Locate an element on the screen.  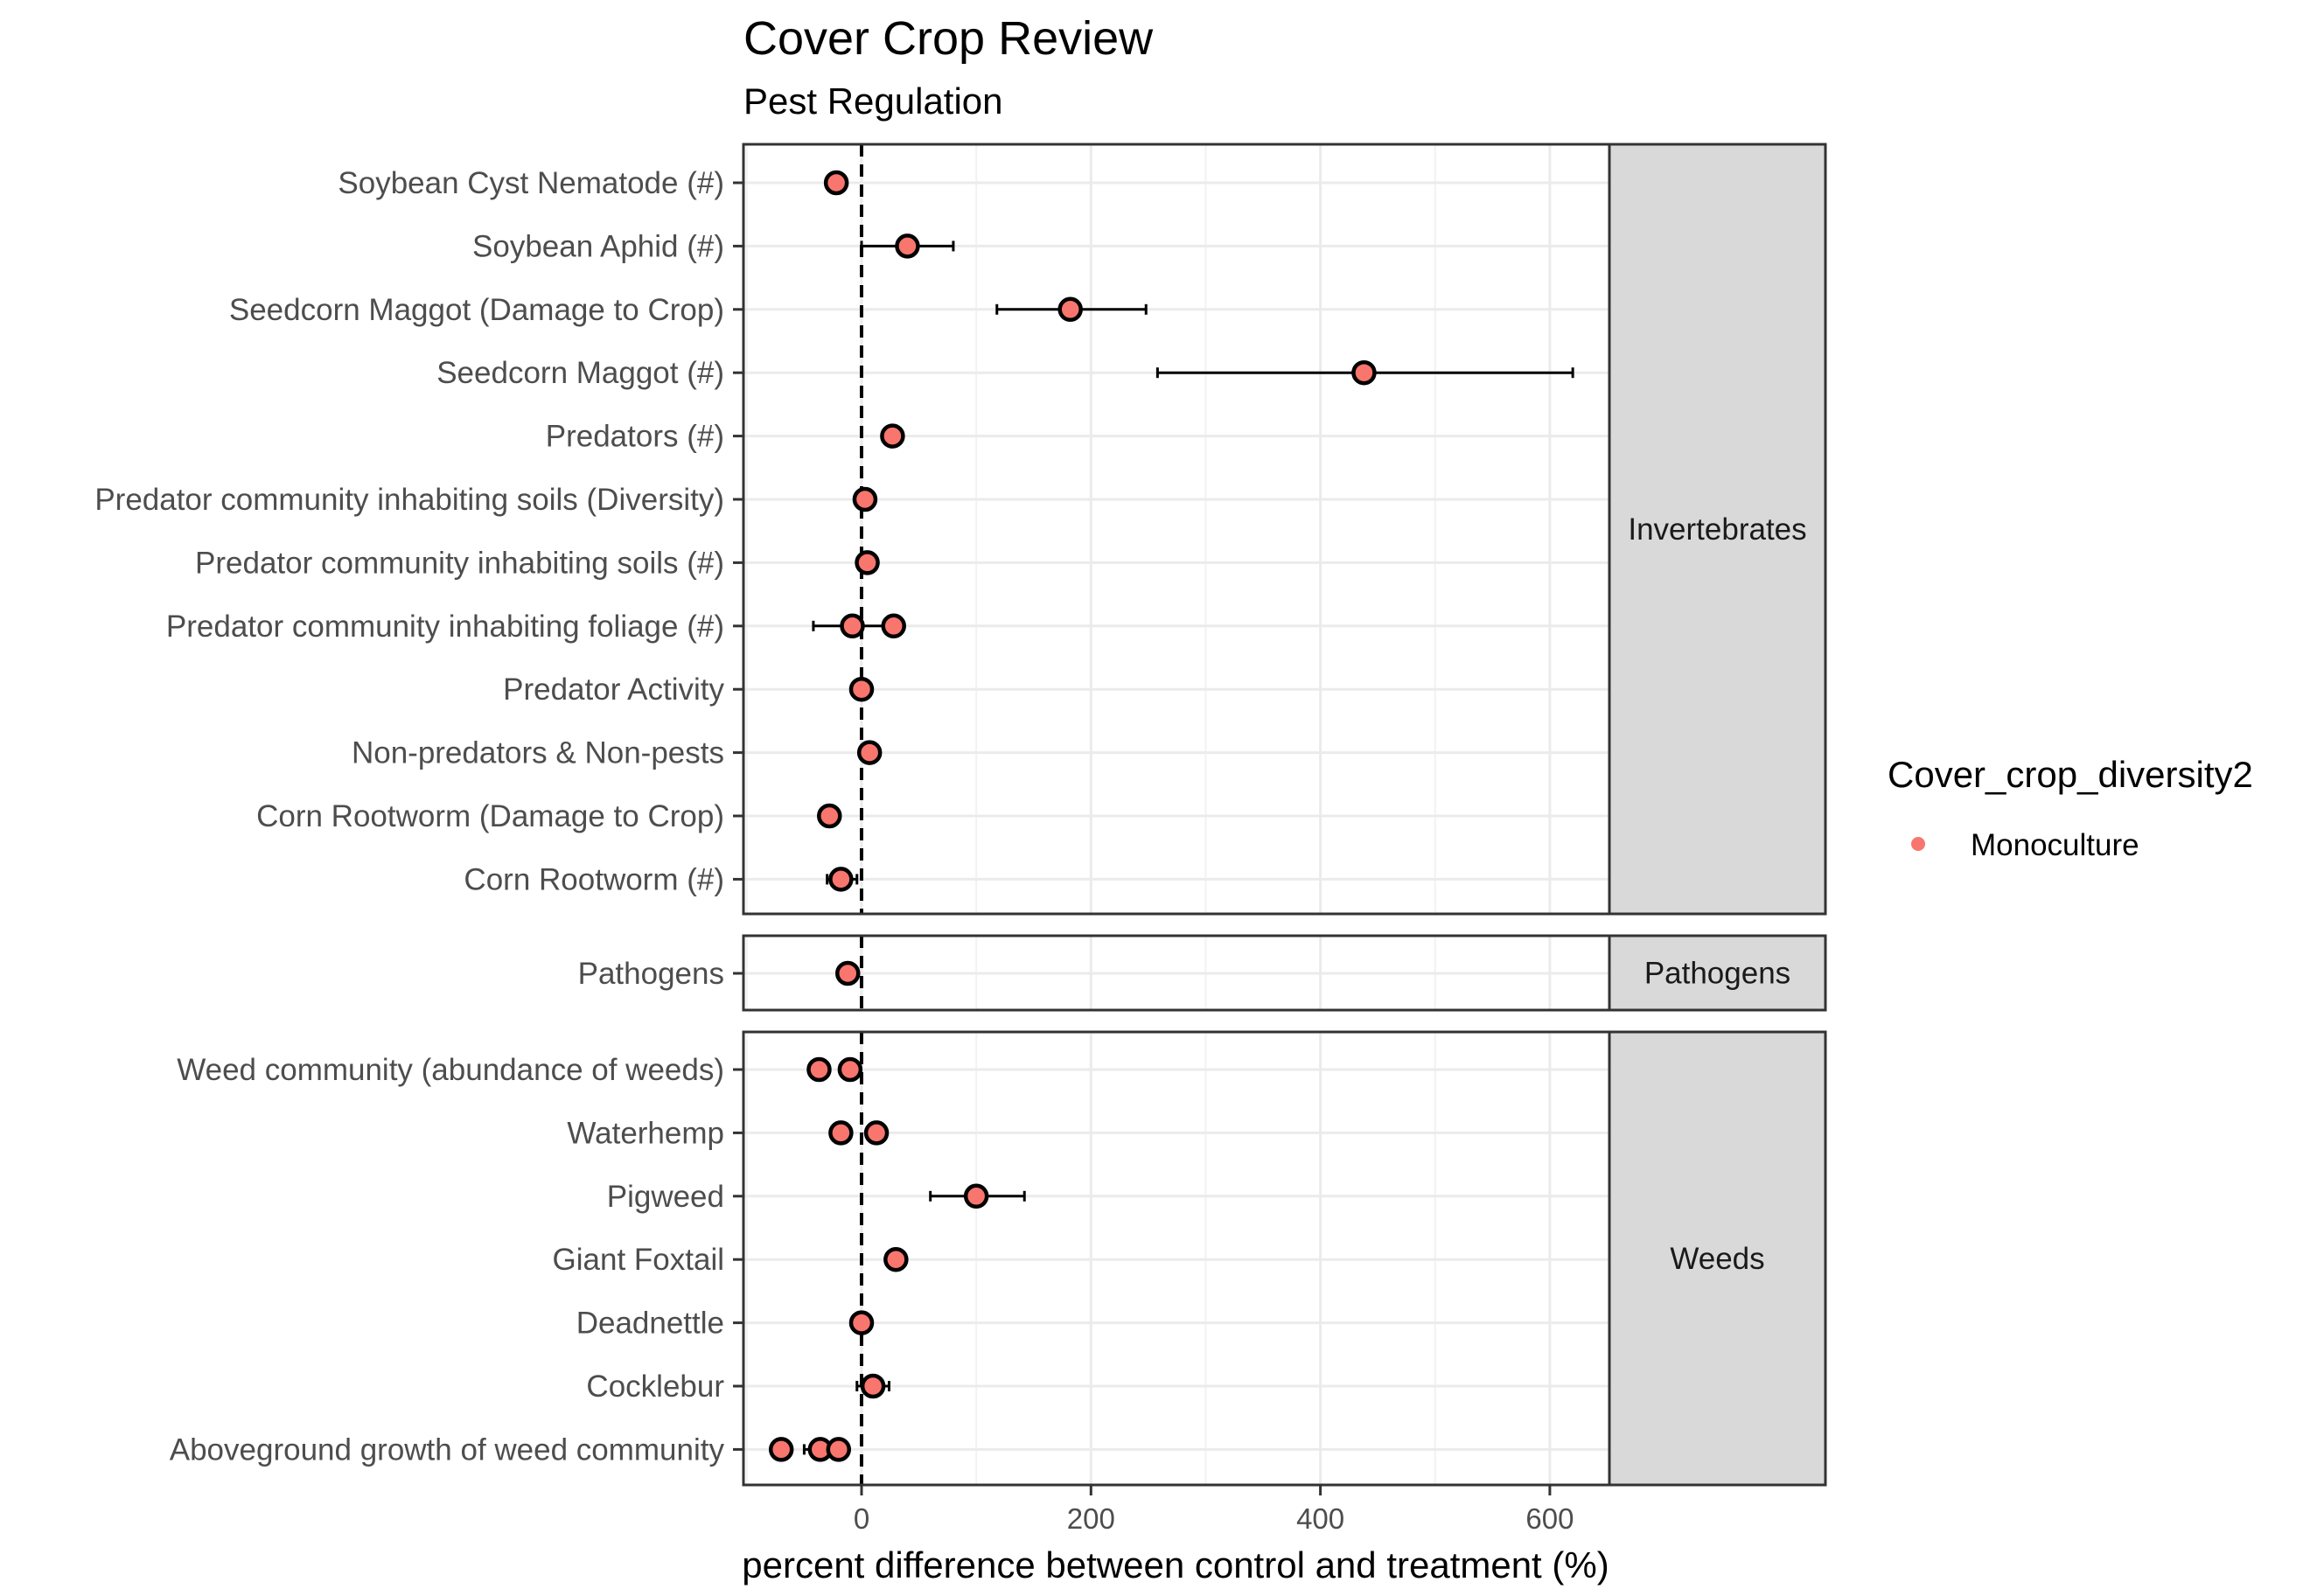
facet-strip-label: Pathogens is located at coordinates (1717, 974).